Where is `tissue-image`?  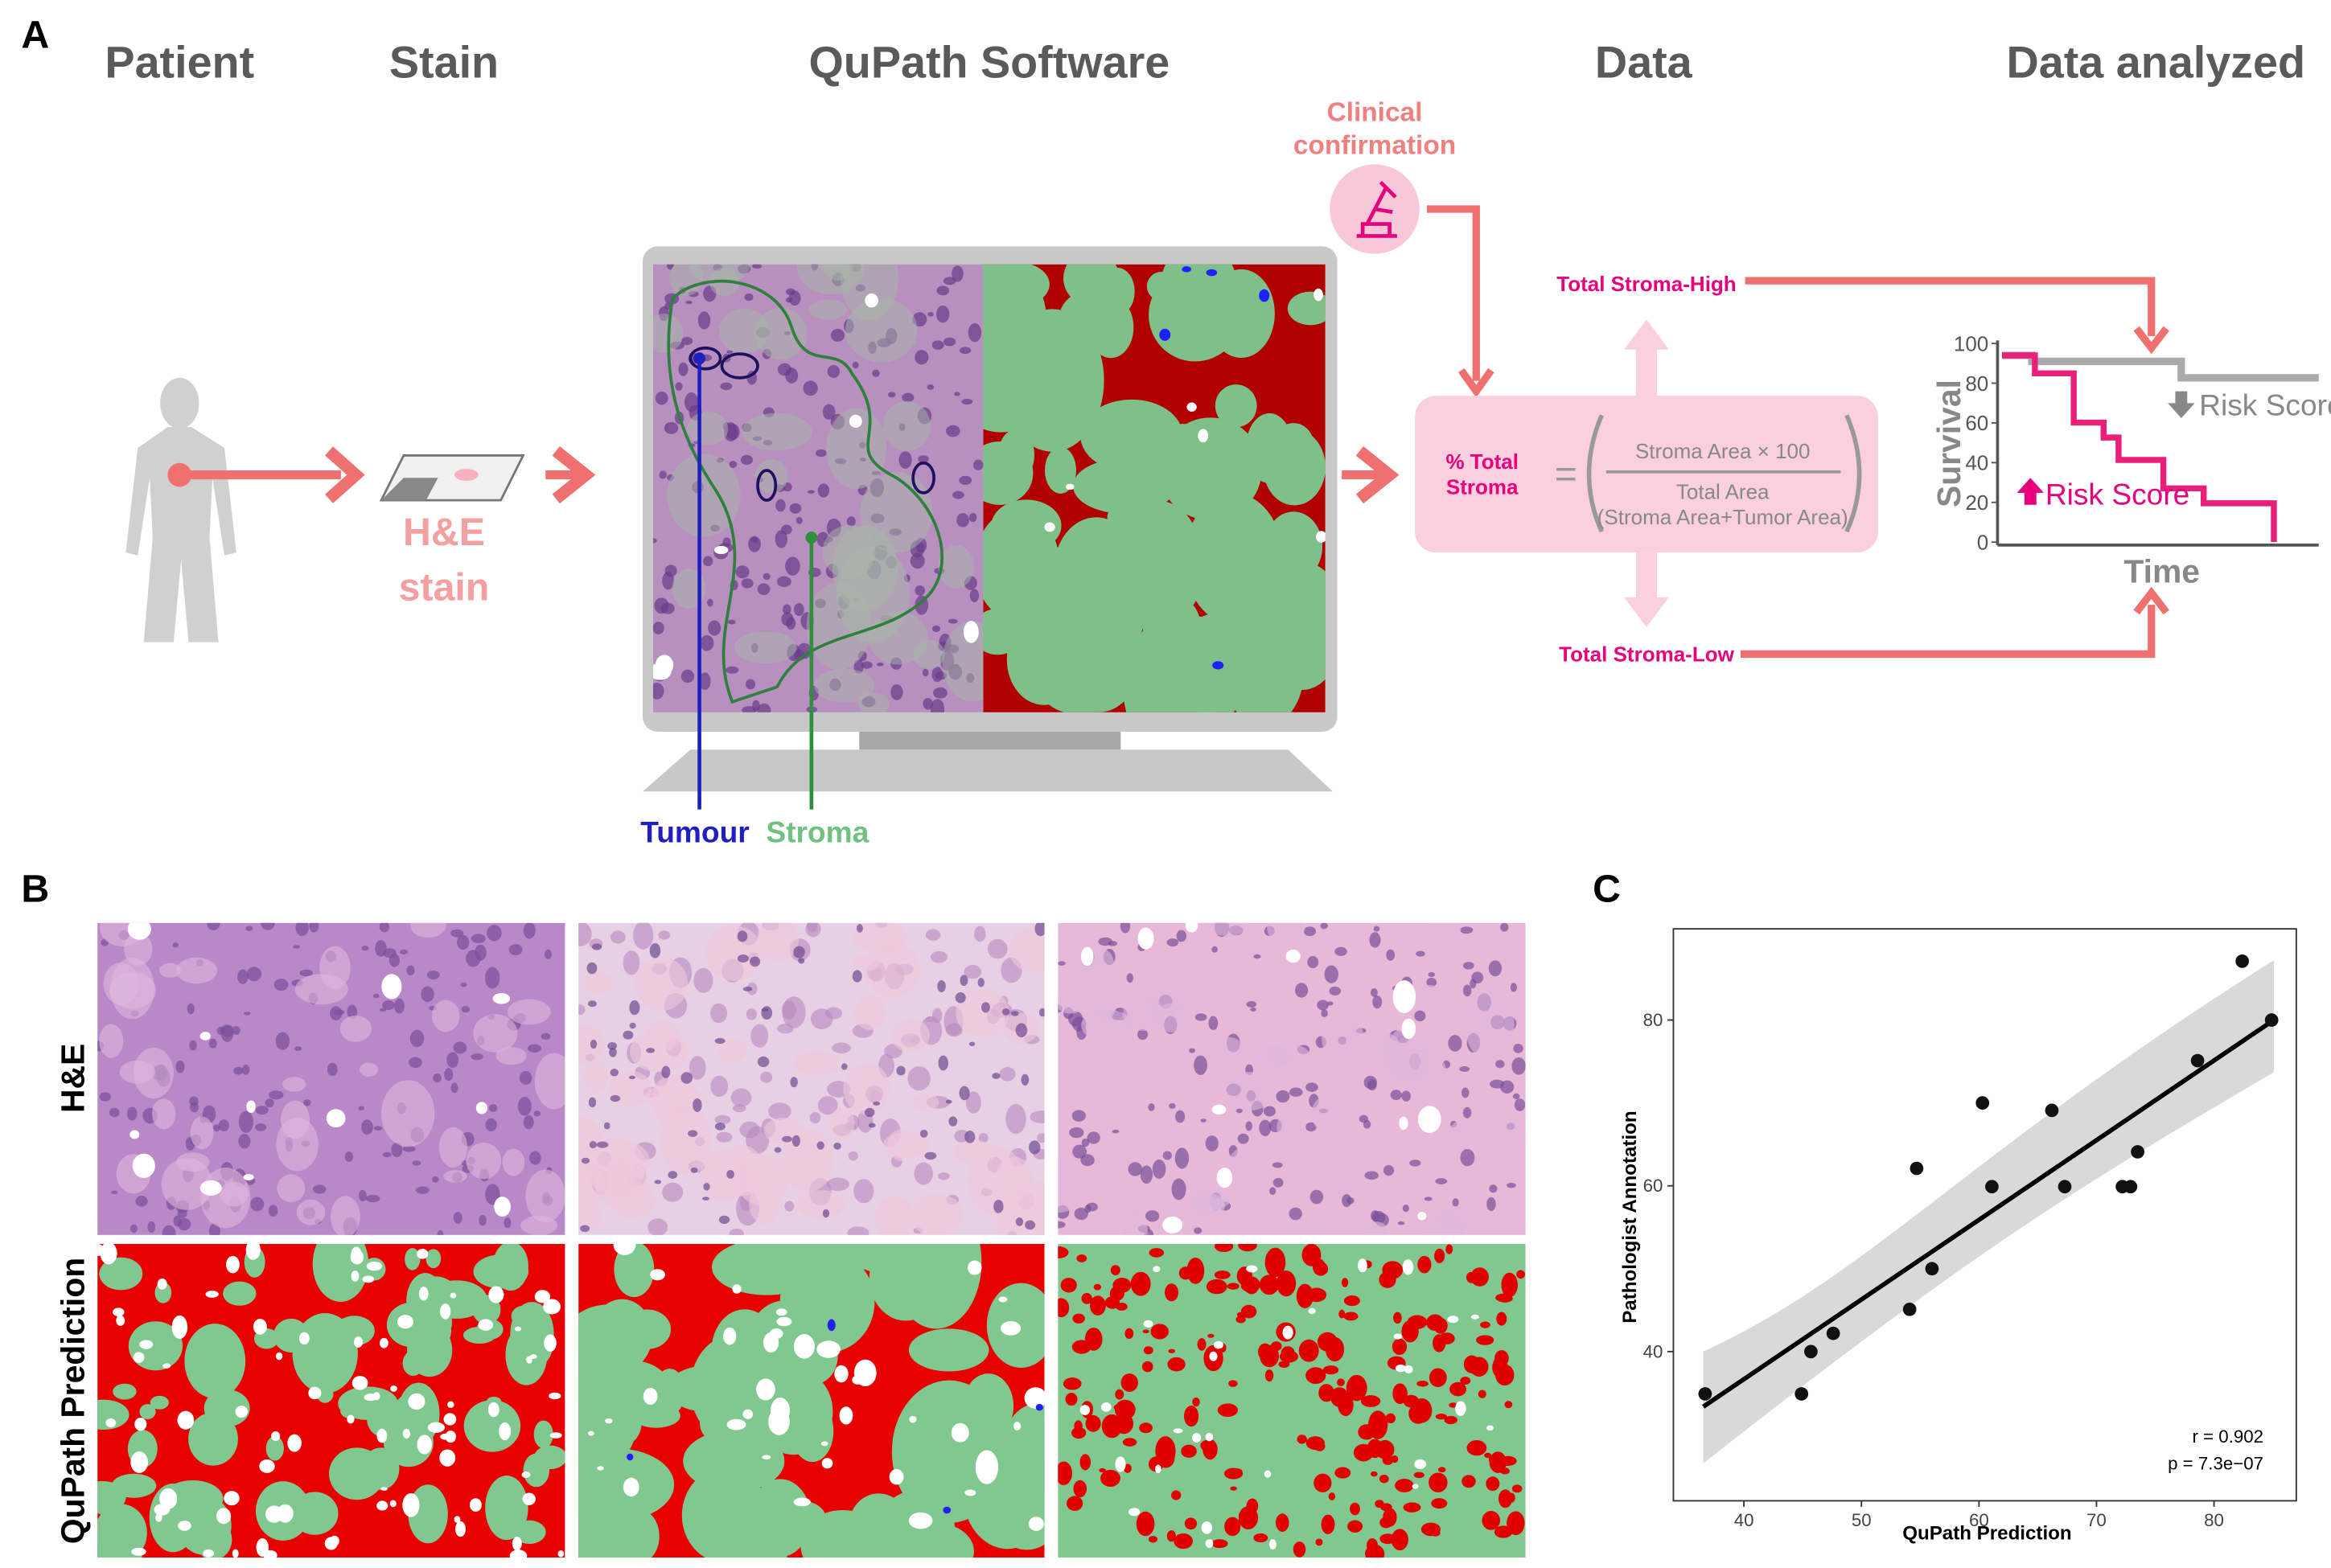 tissue-image is located at coordinates (331, 1078).